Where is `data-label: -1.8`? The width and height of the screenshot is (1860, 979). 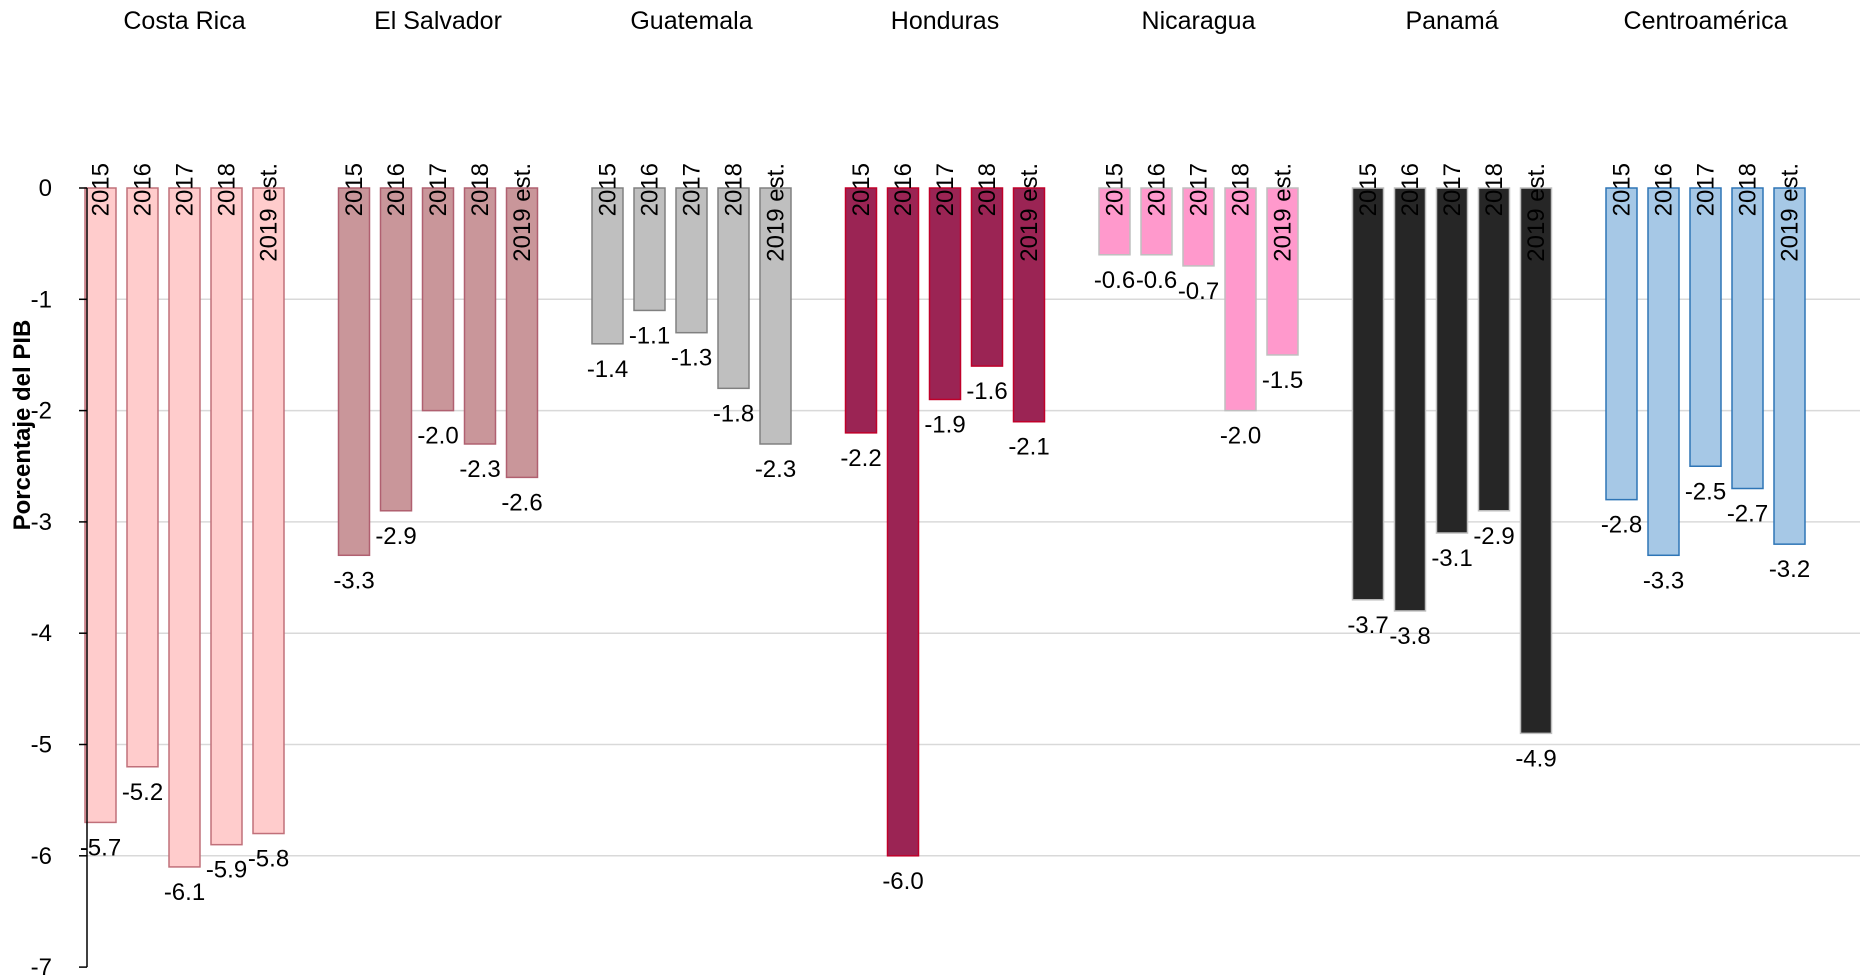 data-label: -1.8 is located at coordinates (733, 413).